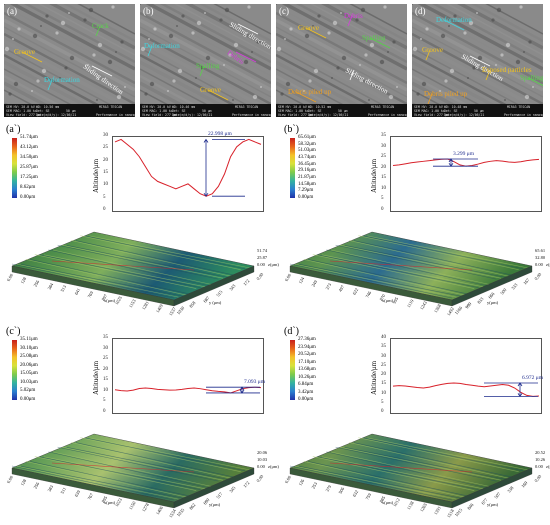  What do you see at coordinates (307, 164) in the screenshot?
I see `color-scale-label: 36.45μm` at bounding box center [307, 164].